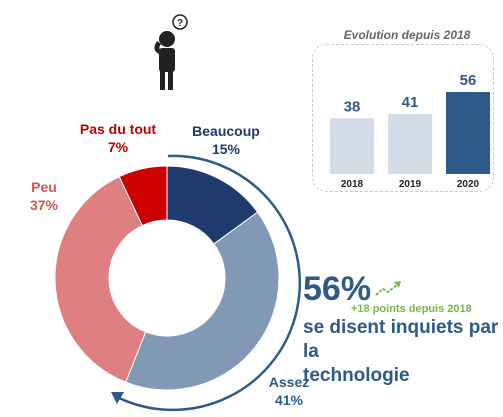 The height and width of the screenshot is (417, 503). I want to click on slice-value-text: 37%, so click(44, 205).